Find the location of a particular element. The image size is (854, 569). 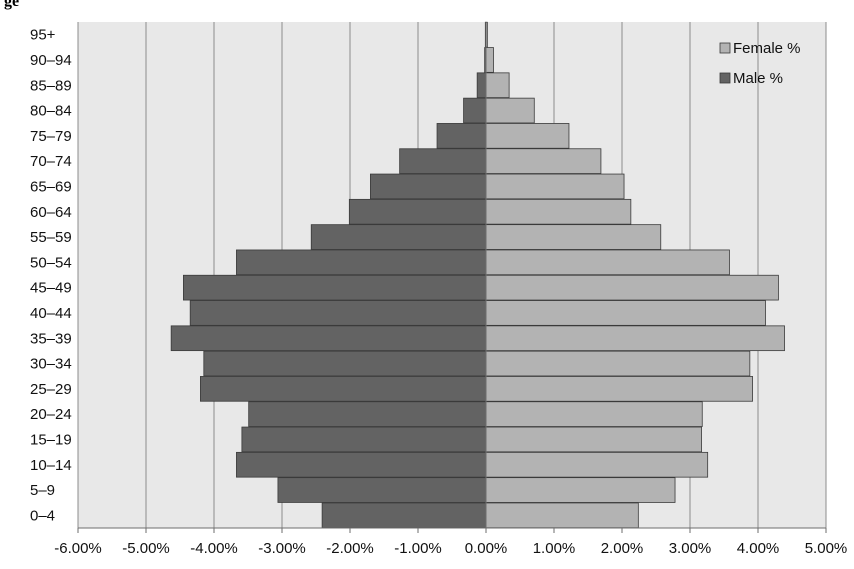

male-bar-50–54 is located at coordinates (361, 262).